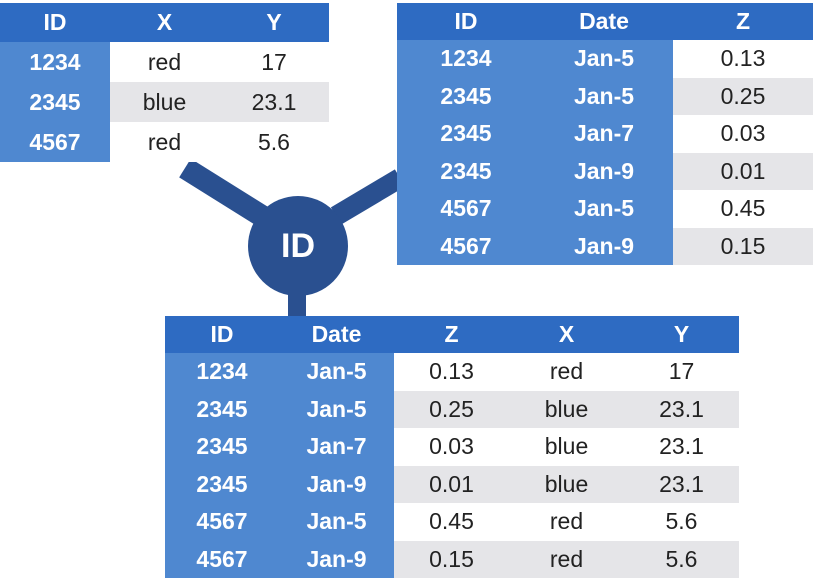 Image resolution: width=816 pixels, height=579 pixels. I want to click on table-row: 1234 Jan-5 0.13 red 17, so click(452, 372).